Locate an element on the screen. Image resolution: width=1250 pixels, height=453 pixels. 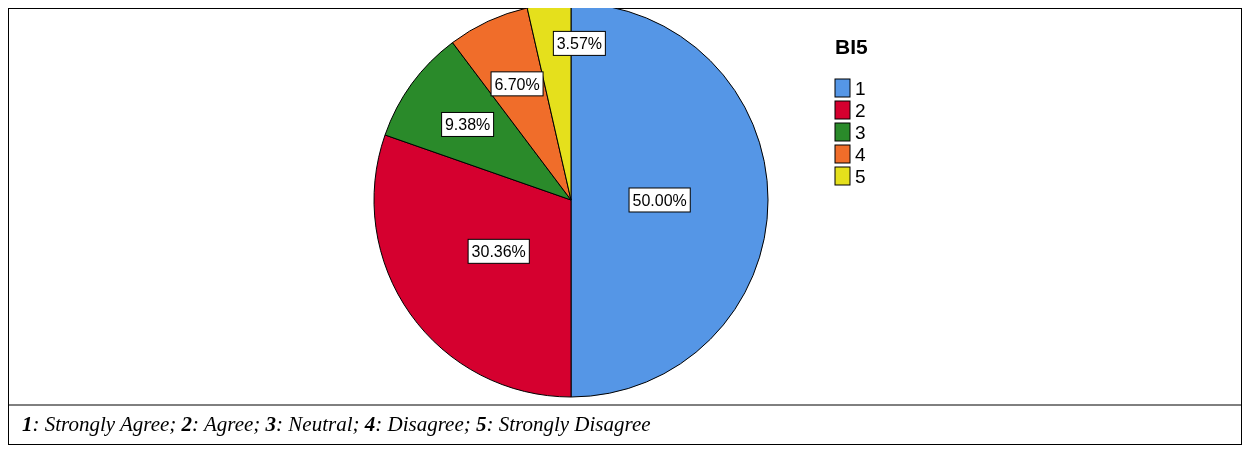
data-label: 6.70% is located at coordinates (517, 84).